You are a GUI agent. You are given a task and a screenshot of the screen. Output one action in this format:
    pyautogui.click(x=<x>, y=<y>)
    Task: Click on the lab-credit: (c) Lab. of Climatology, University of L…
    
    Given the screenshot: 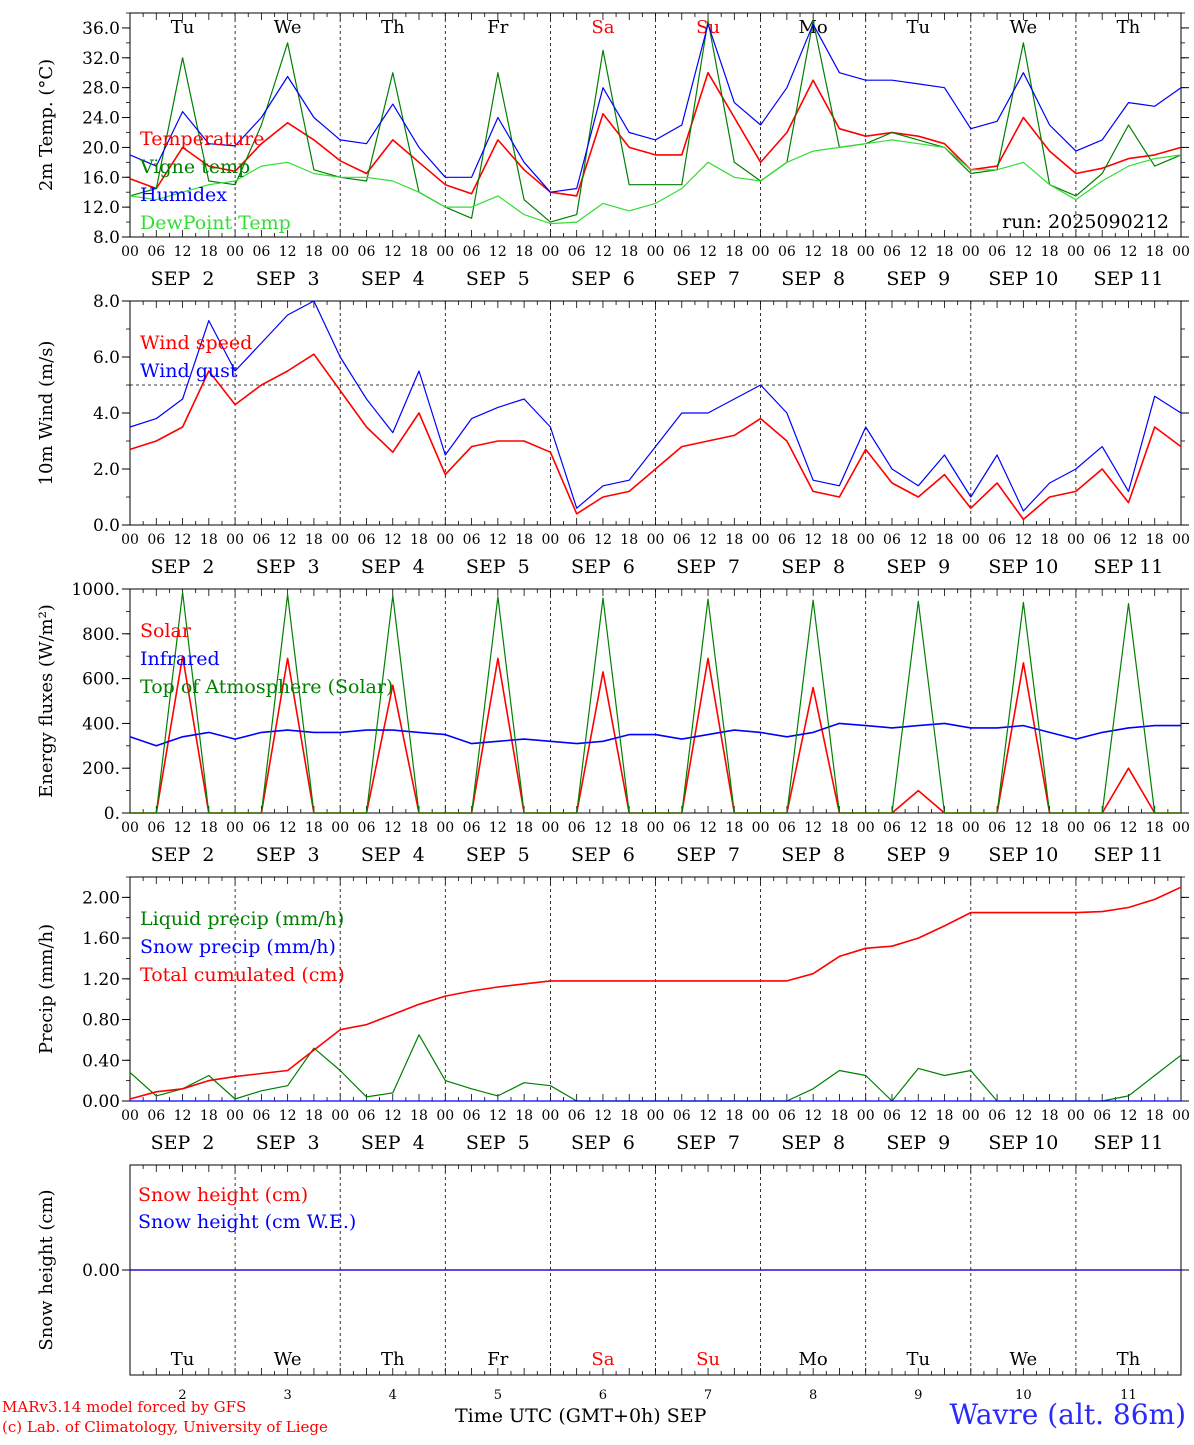 What is the action you would take?
    pyautogui.click(x=165, y=1427)
    